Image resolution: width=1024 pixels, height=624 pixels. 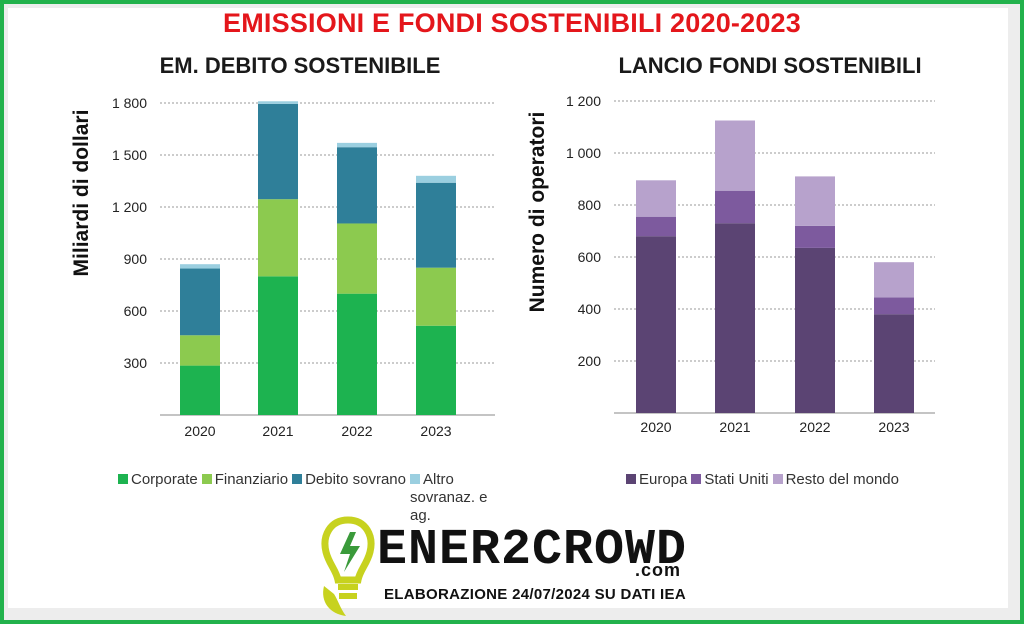 What do you see at coordinates (532, 550) in the screenshot?
I see `brand-name: ENER2CROWD` at bounding box center [532, 550].